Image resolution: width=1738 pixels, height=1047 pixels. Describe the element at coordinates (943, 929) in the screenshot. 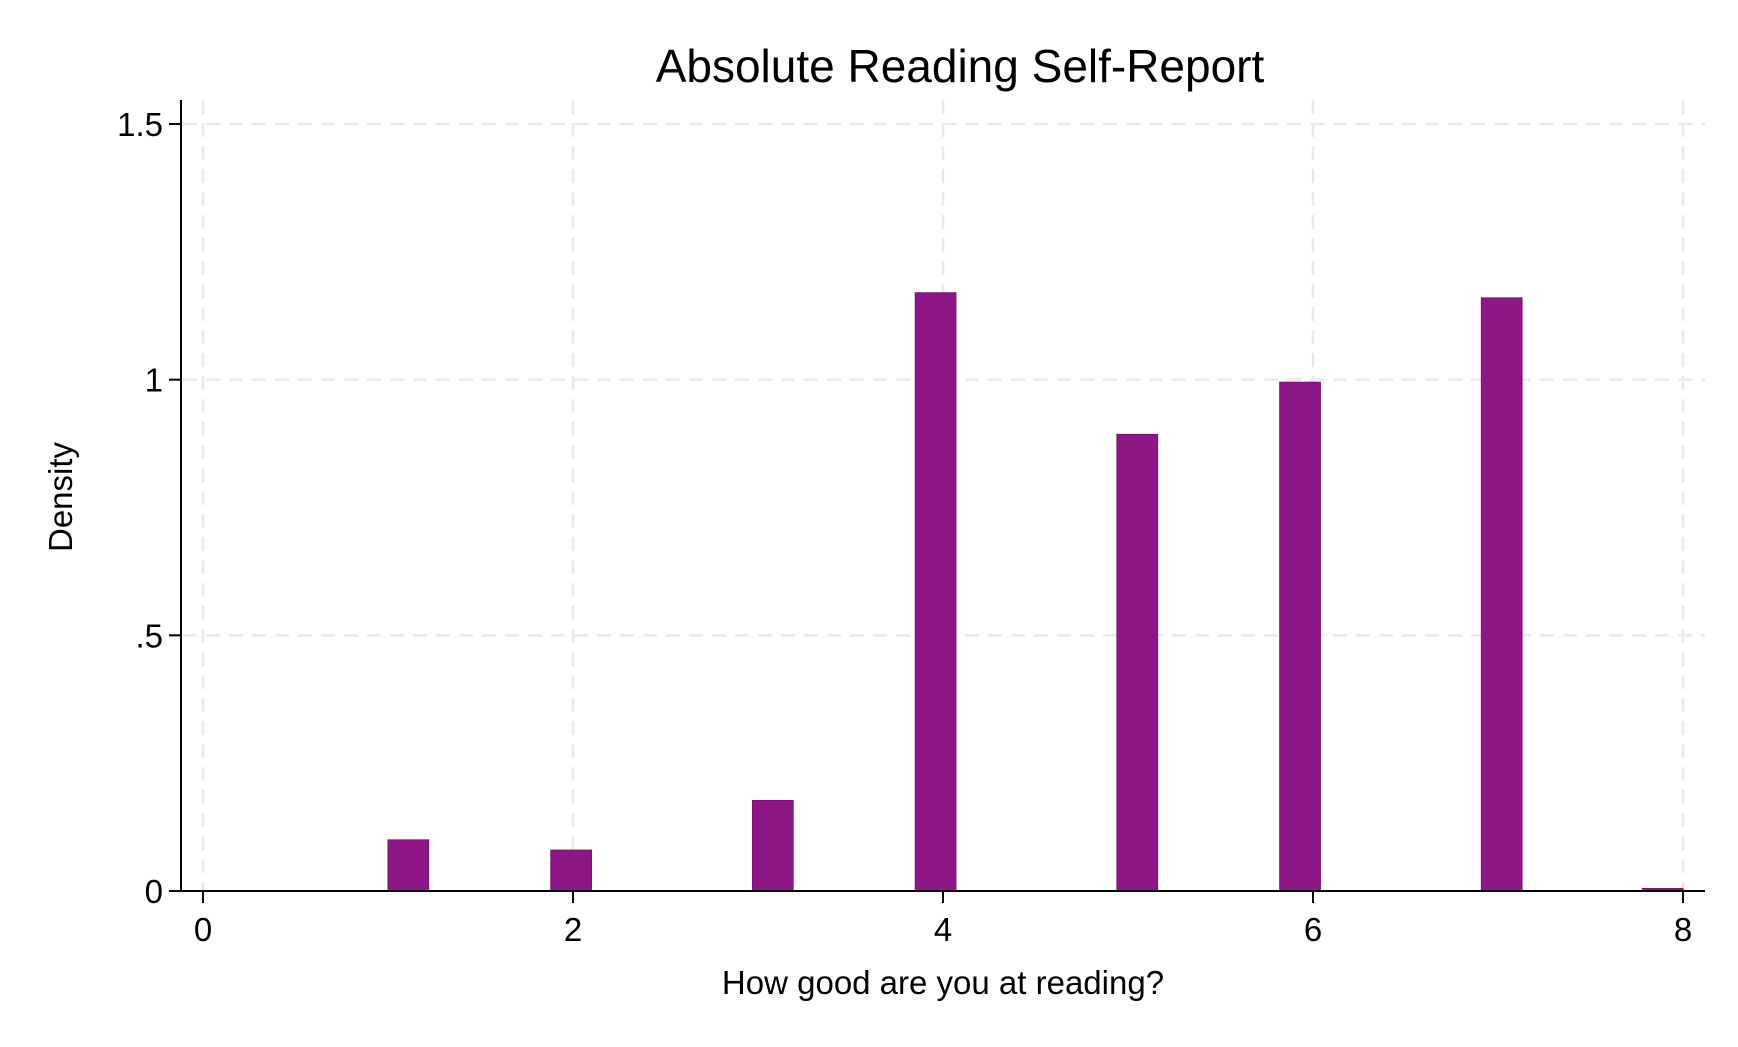

I see `x-tick-label: 4` at that location.